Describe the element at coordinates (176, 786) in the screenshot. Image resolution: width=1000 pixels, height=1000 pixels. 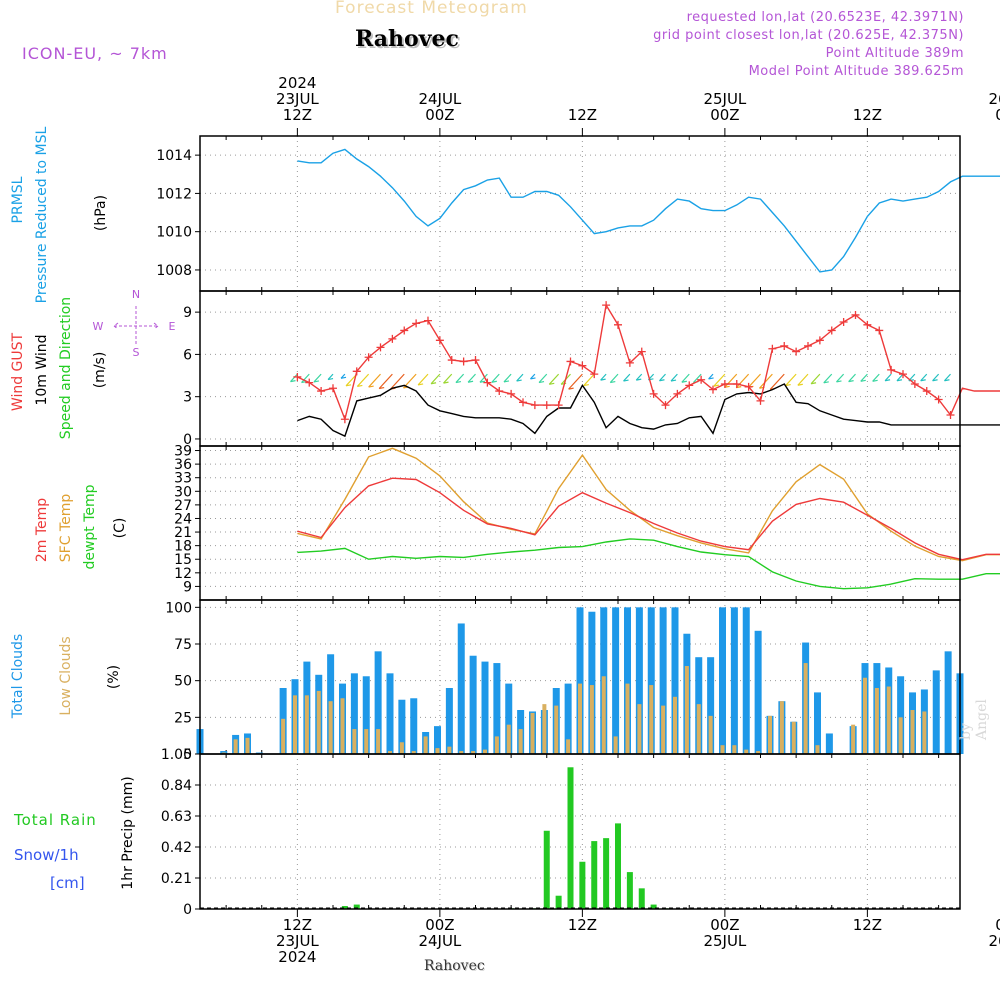
I see `ytick-label: 0.84` at that location.